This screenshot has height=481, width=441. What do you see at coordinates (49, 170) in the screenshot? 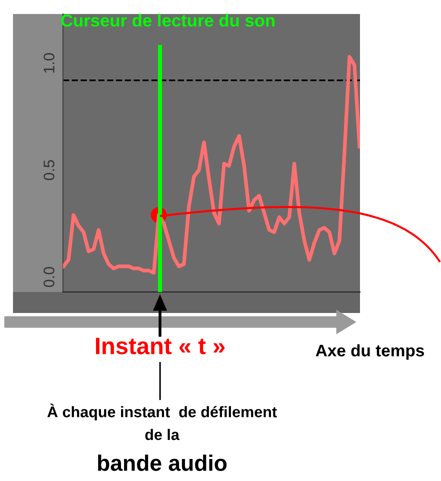
I see `y-tick-label: 0.5` at bounding box center [49, 170].